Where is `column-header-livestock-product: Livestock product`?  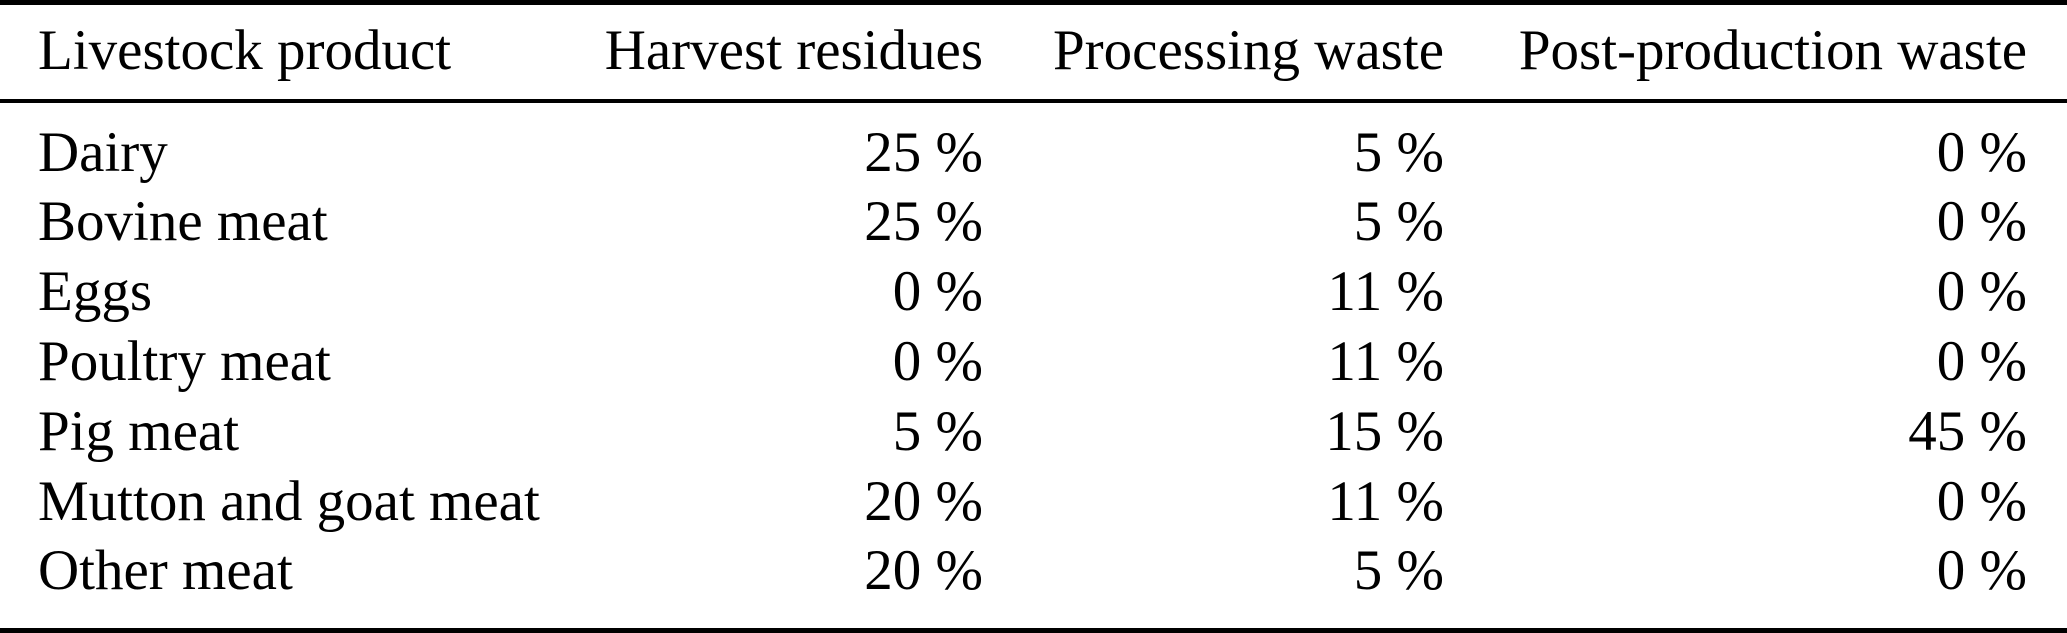
column-header-livestock-product: Livestock product is located at coordinates (261, 52).